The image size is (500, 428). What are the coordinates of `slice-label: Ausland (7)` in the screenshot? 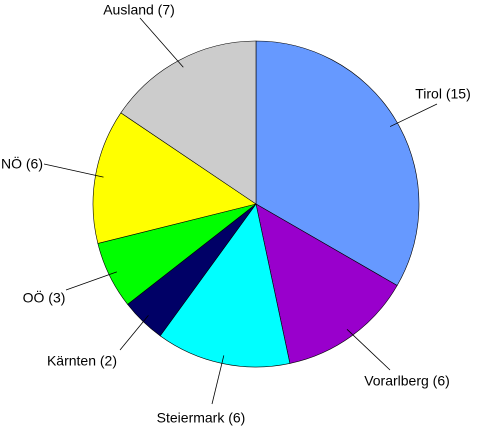 It's located at (139, 10).